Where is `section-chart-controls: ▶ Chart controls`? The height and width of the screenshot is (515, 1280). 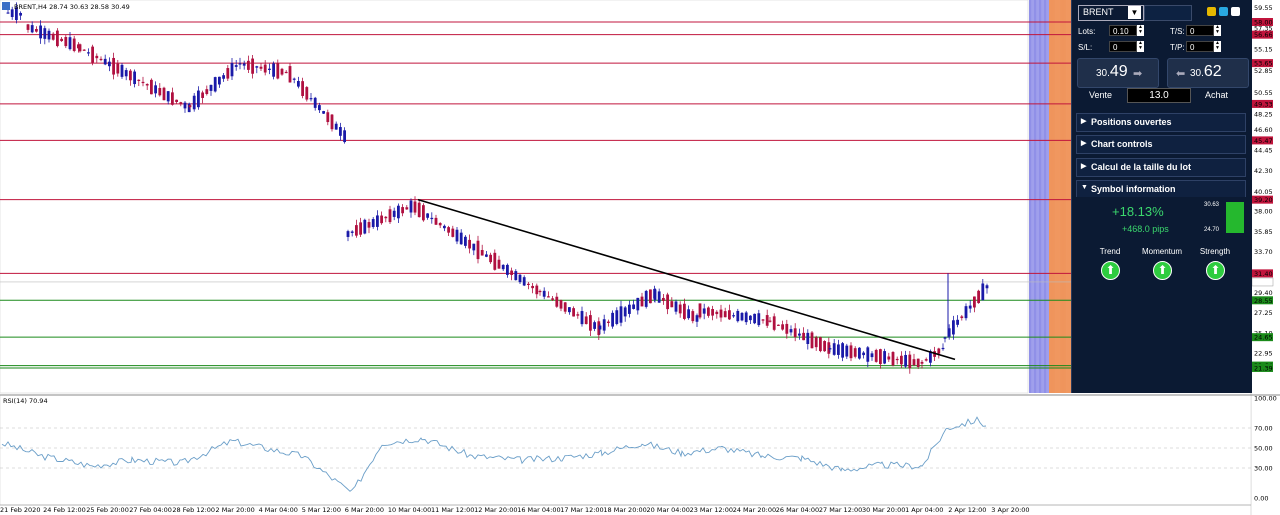 section-chart-controls: ▶ Chart controls is located at coordinates (1161, 144).